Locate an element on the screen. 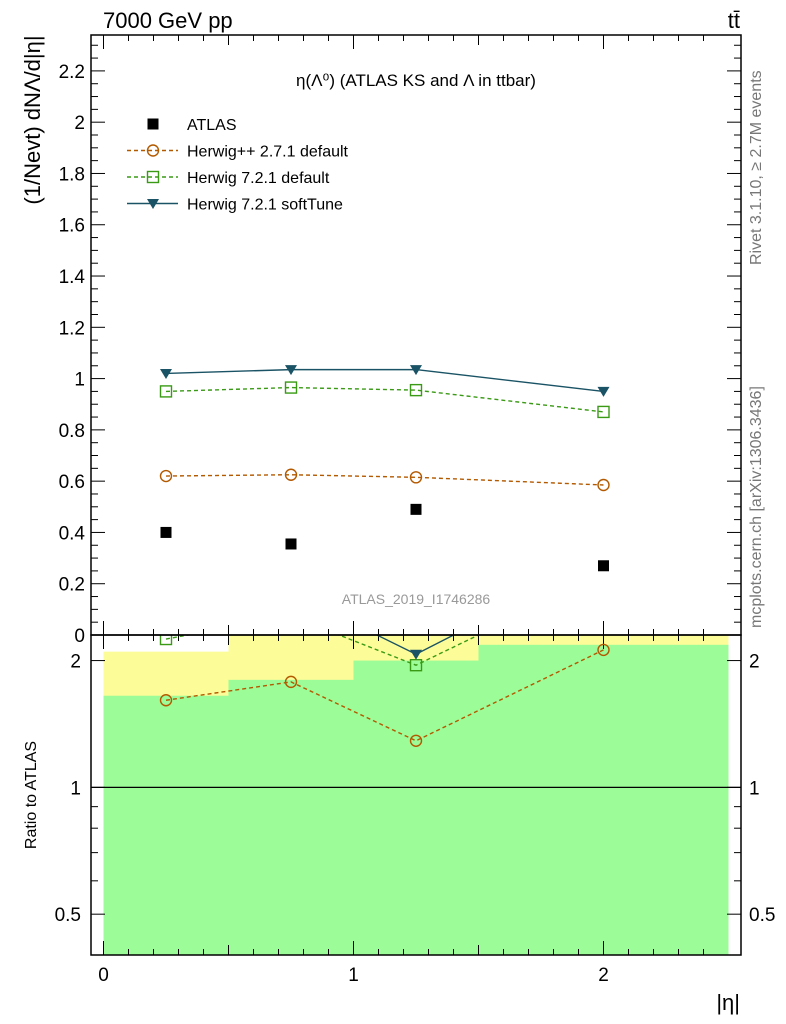 The width and height of the screenshot is (786, 1024). main-ytick-label-10: 2.2 is located at coordinates (72, 72).